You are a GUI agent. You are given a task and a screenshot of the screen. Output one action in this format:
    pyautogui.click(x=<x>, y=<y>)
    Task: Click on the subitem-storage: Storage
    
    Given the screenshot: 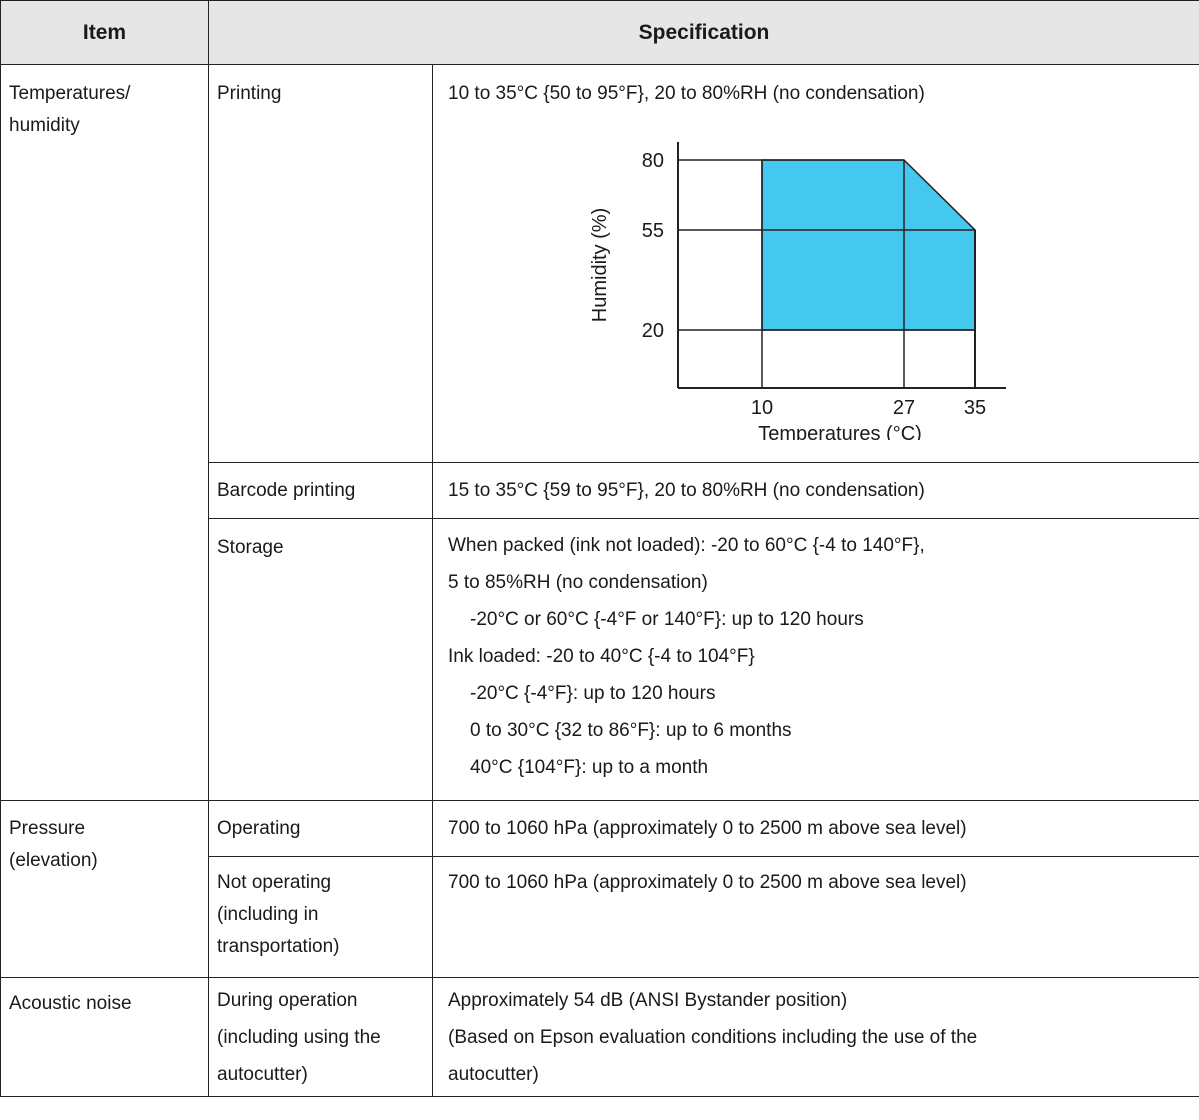 What is the action you would take?
    pyautogui.click(x=320, y=659)
    